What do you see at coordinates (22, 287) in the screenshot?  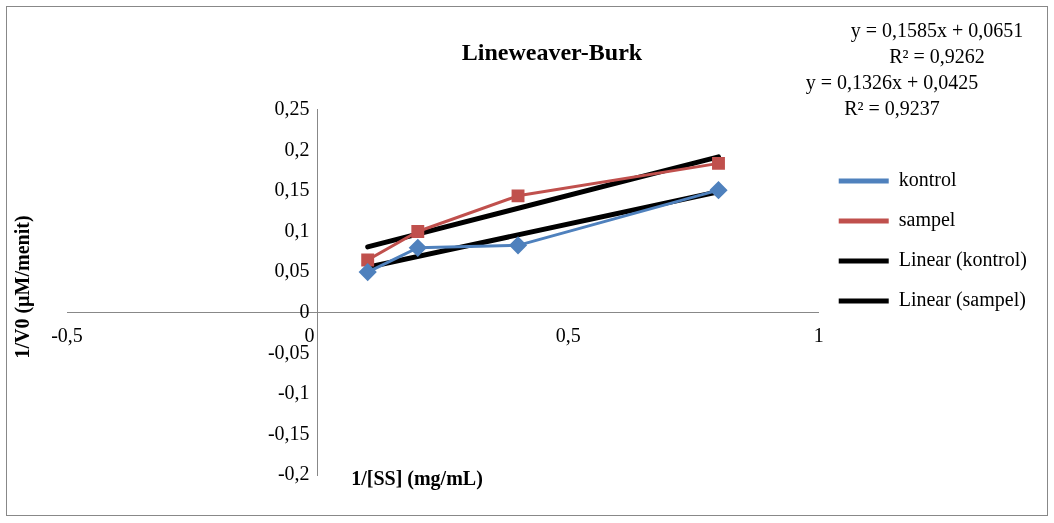 I see `y-axis-title: 1/V0 (µM/menit)` at bounding box center [22, 287].